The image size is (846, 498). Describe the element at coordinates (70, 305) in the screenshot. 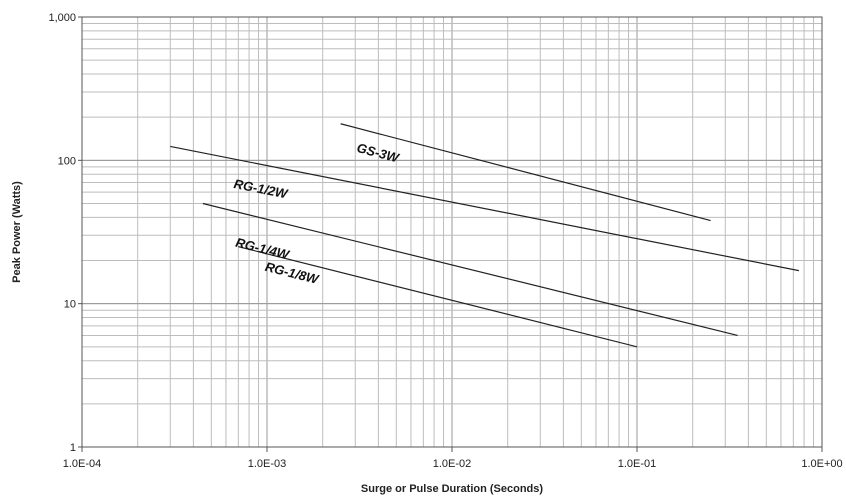

I see `y-tick-label: 10` at that location.